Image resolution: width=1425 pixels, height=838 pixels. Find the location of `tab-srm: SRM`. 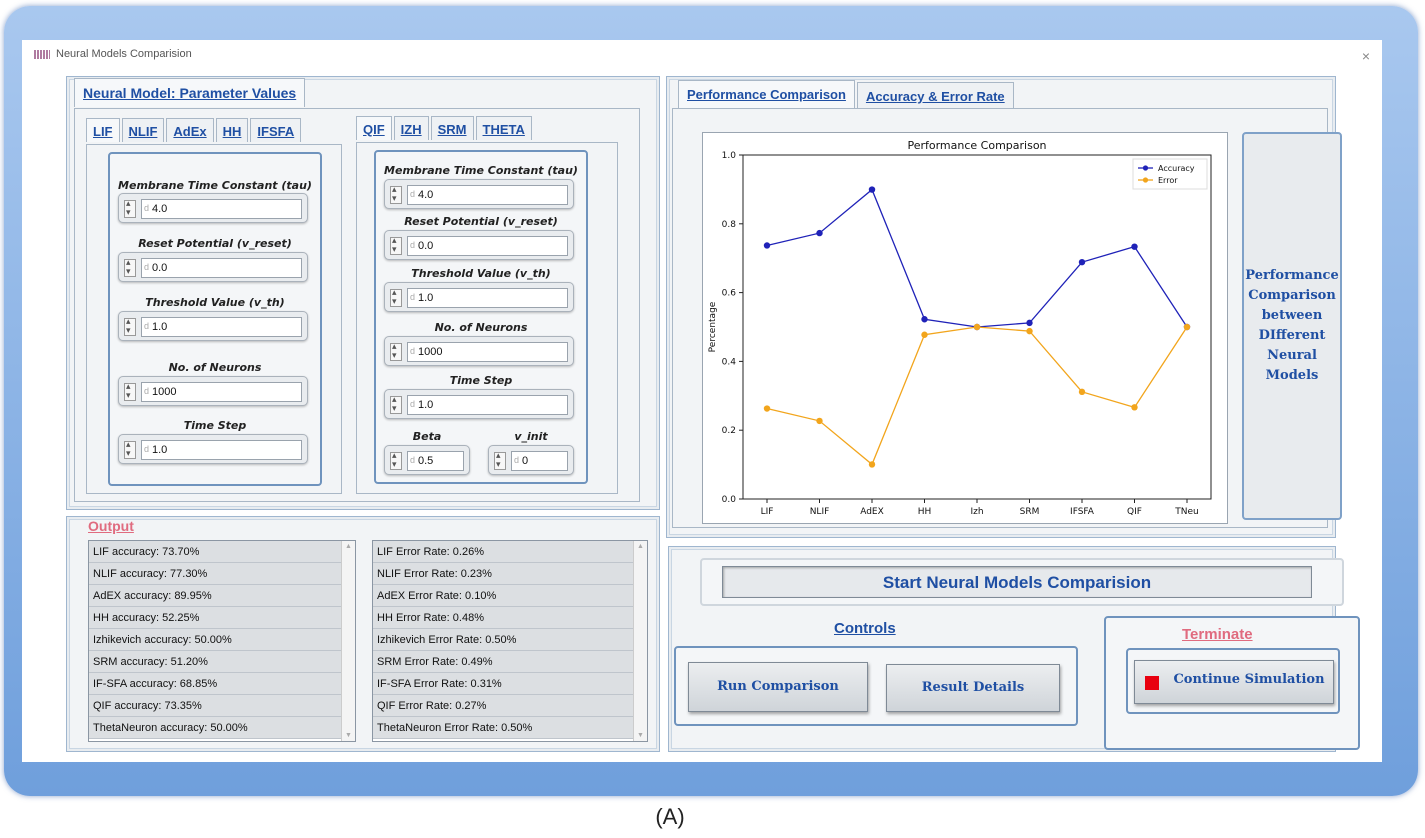

tab-srm: SRM is located at coordinates (452, 128).